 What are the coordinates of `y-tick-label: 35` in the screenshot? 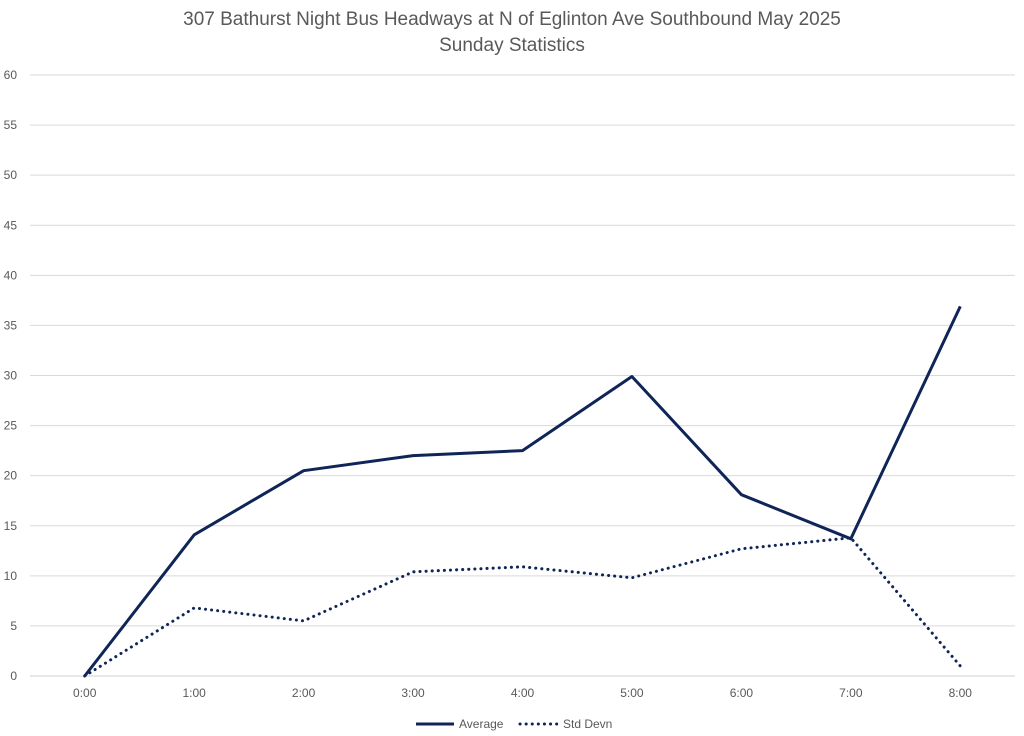 It's located at (11, 325).